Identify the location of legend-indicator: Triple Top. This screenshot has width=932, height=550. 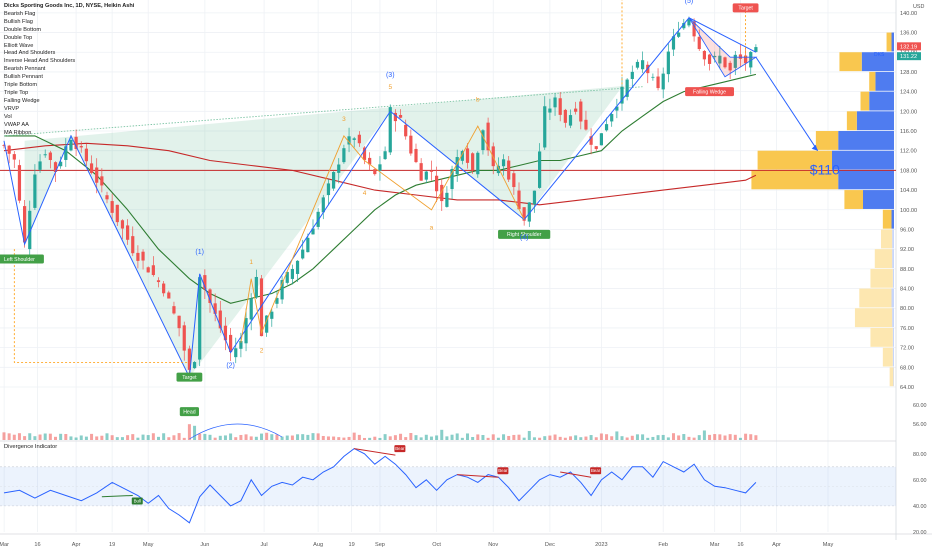
(16, 92).